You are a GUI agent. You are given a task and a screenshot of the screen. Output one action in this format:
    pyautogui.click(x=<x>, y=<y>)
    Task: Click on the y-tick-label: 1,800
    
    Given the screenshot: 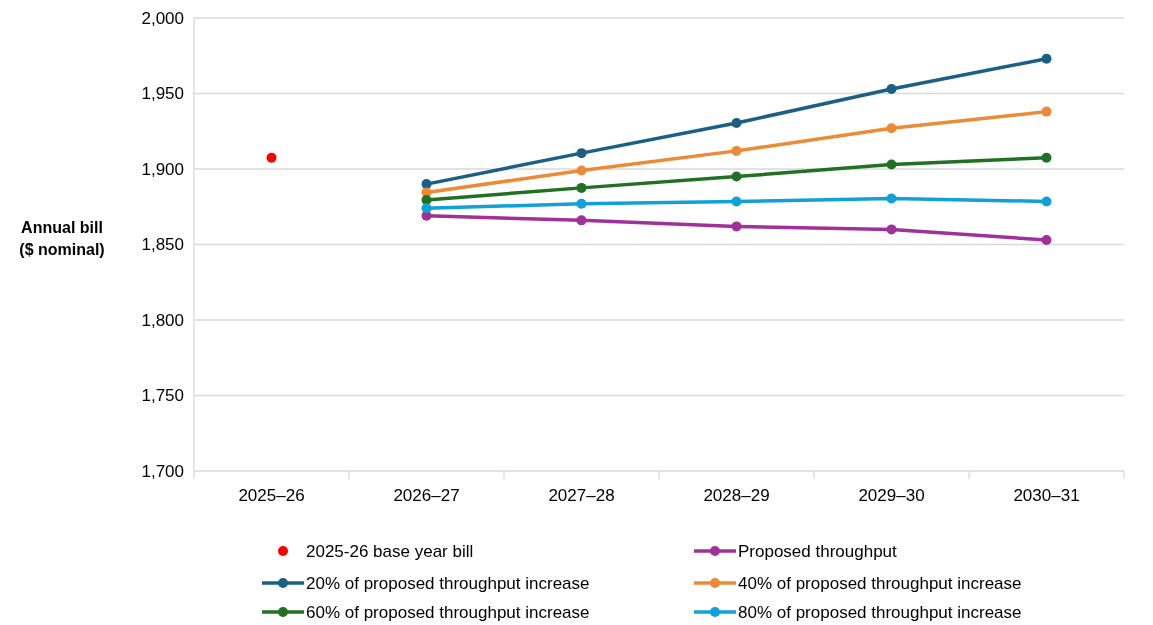 What is the action you would take?
    pyautogui.click(x=162, y=320)
    